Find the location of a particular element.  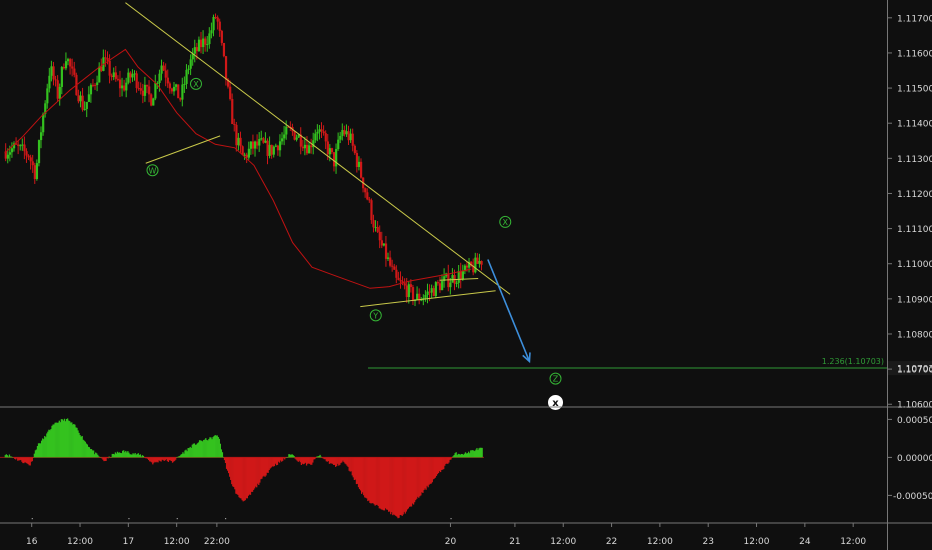

projection-arrow-shaft is located at coordinates (509, 310).